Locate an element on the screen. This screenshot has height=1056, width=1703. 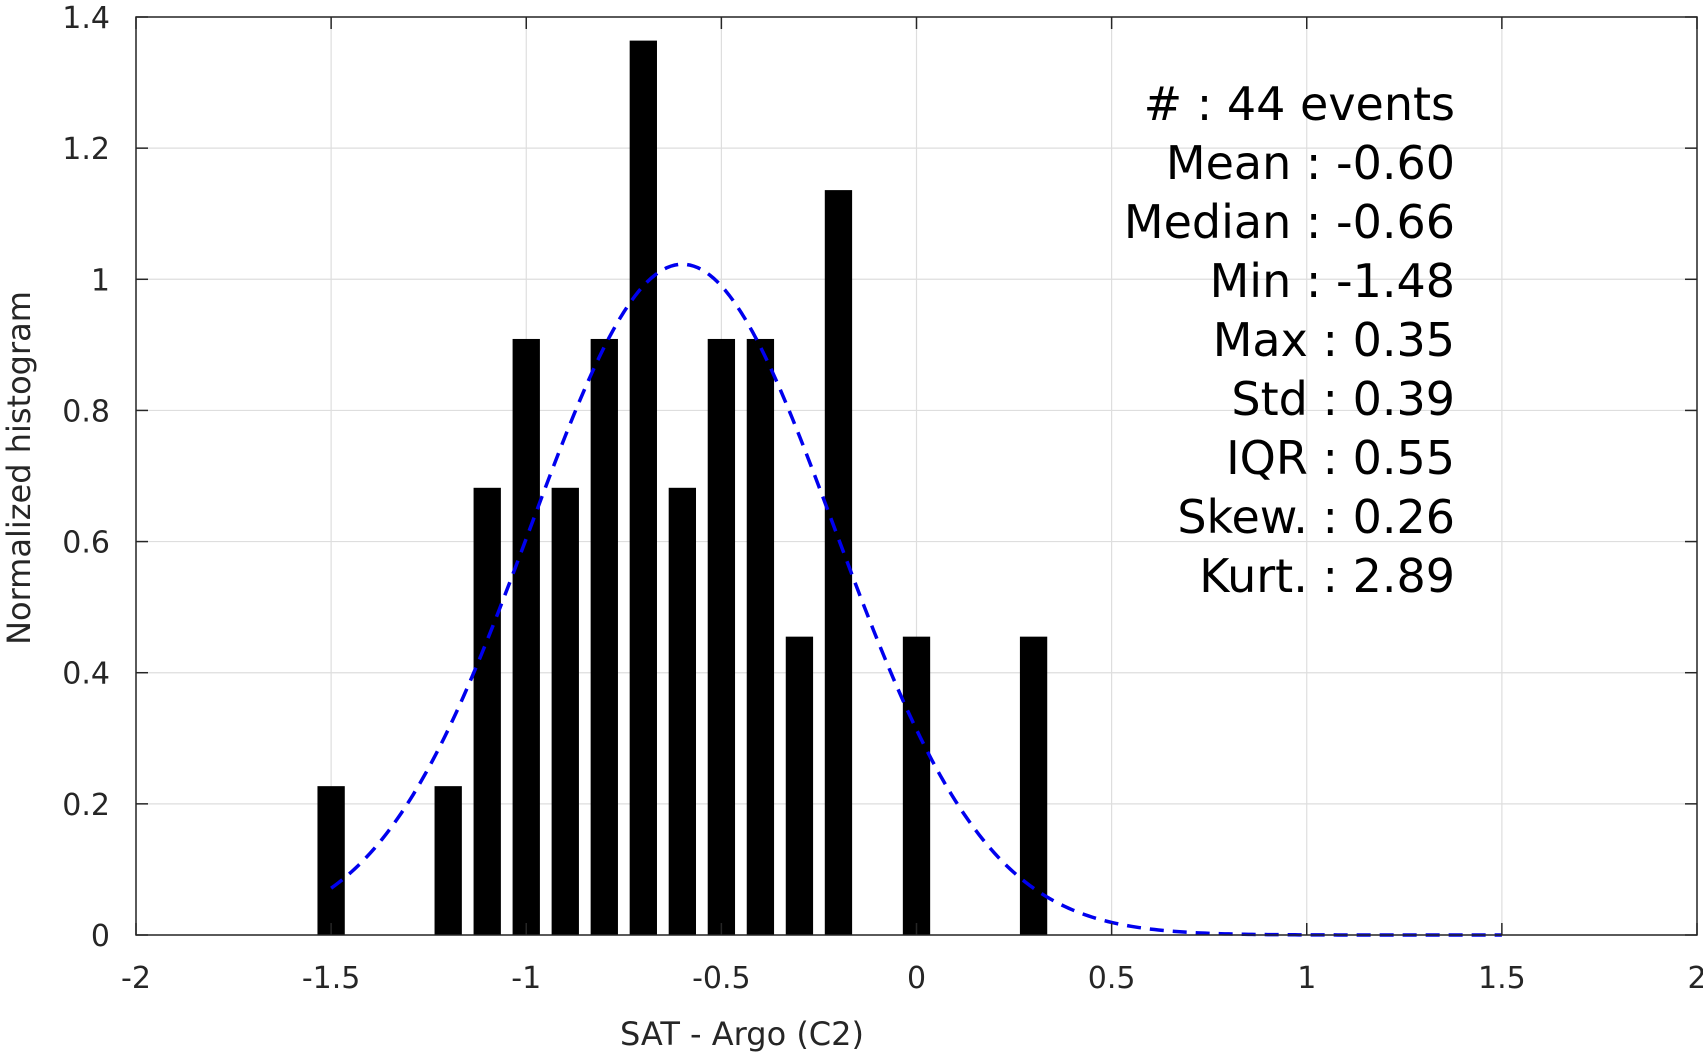
y-tick-label: 1.2 is located at coordinates (86, 149).